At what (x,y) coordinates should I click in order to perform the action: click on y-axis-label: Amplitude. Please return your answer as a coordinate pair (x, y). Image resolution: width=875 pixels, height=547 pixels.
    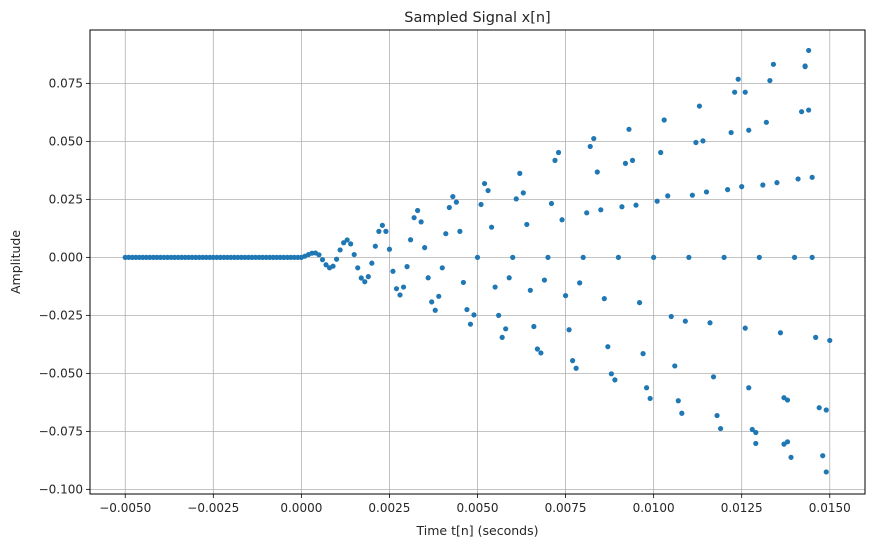
    Looking at the image, I should click on (15, 262).